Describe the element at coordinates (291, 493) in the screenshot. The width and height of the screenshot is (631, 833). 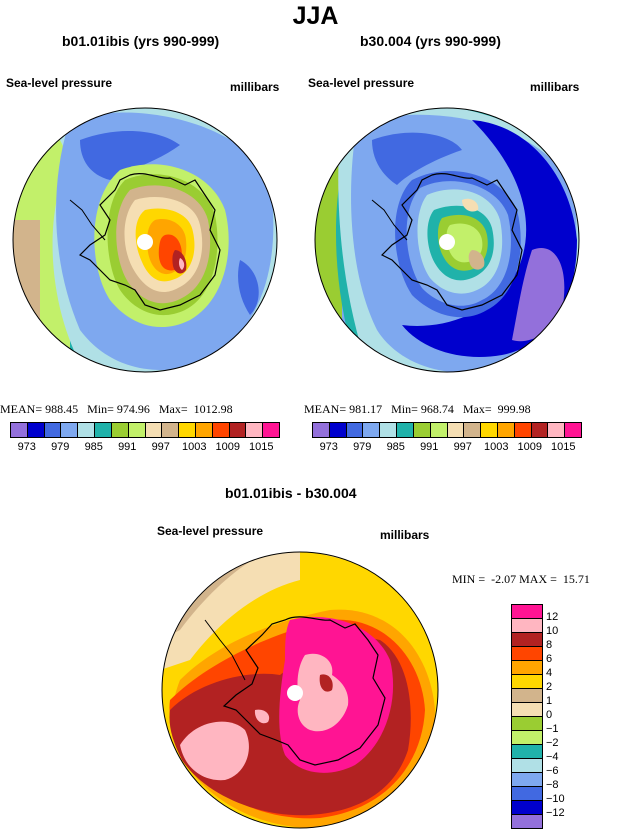
I see `diff-case-title: b01.01ibis - b30.004` at that location.